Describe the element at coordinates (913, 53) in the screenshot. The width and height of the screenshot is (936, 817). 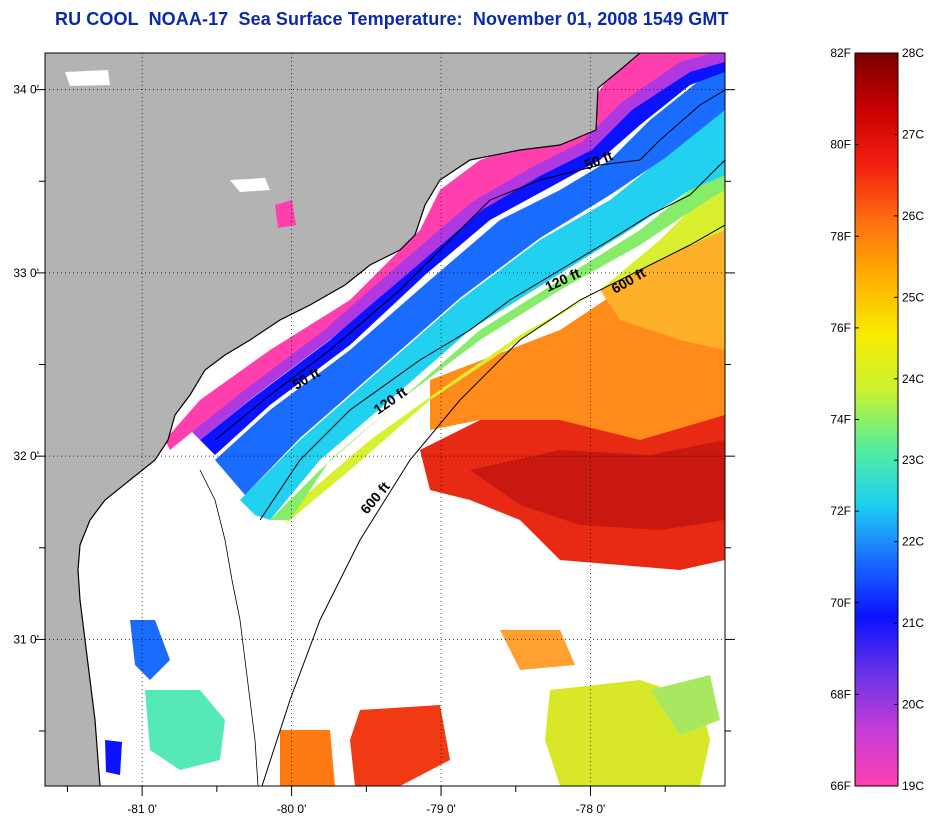
I see `colorbar-c-label: 28C` at that location.